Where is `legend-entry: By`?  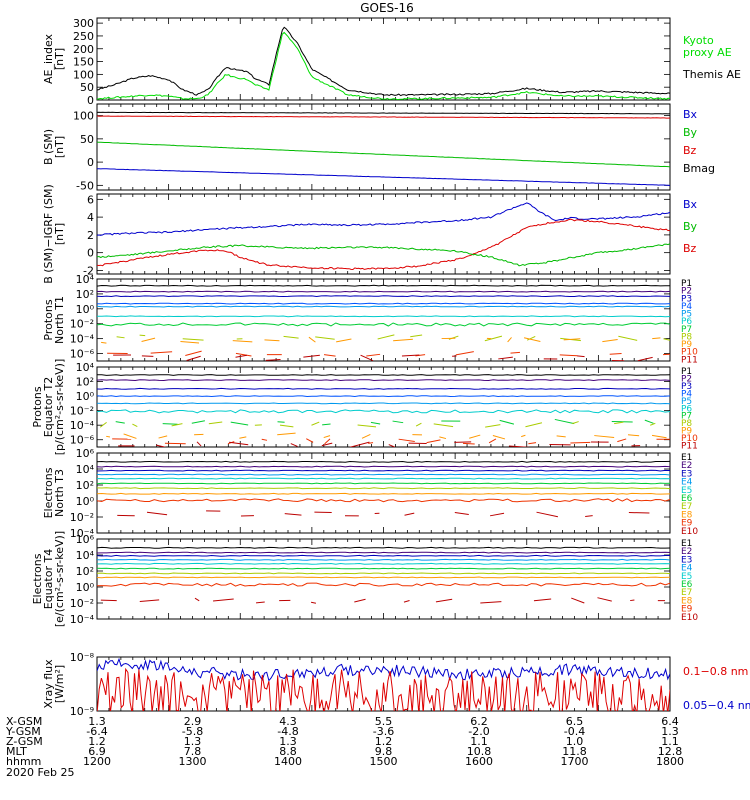 legend-entry: By is located at coordinates (690, 132).